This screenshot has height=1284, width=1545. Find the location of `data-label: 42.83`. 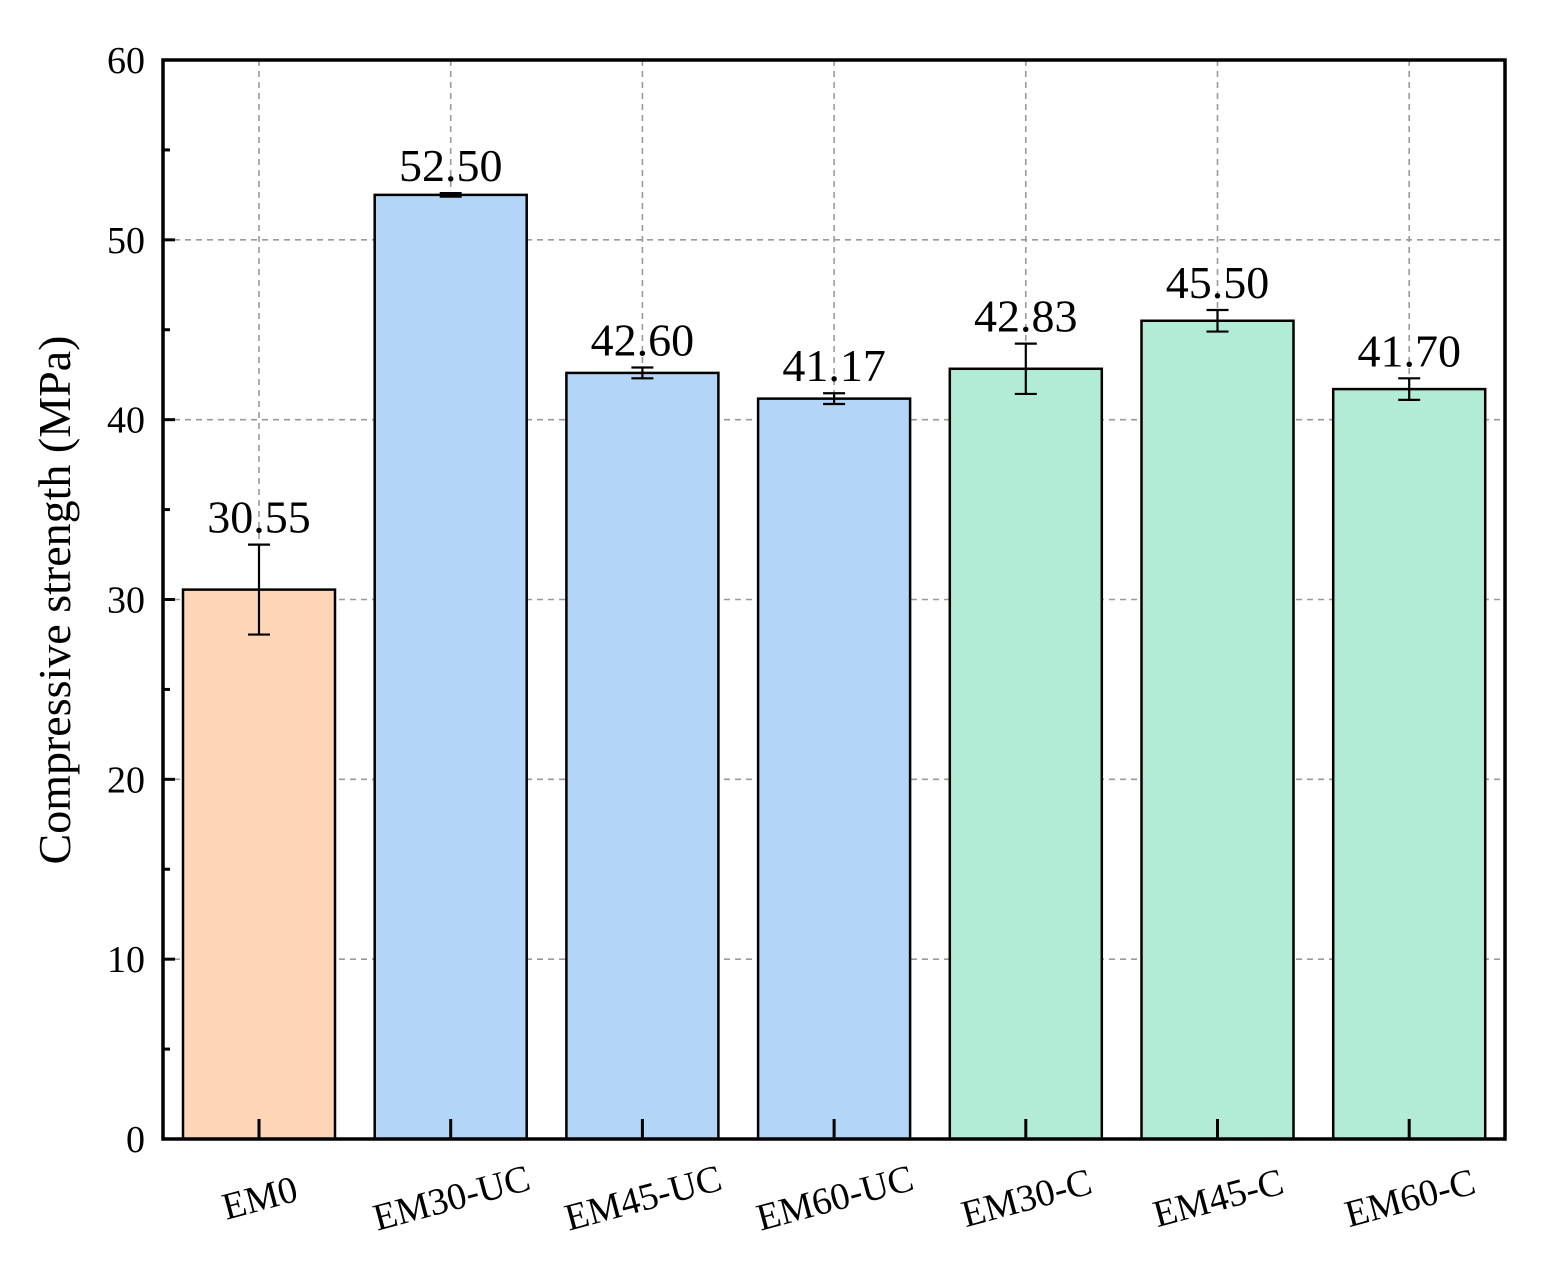

data-label: 42.83 is located at coordinates (1026, 316).